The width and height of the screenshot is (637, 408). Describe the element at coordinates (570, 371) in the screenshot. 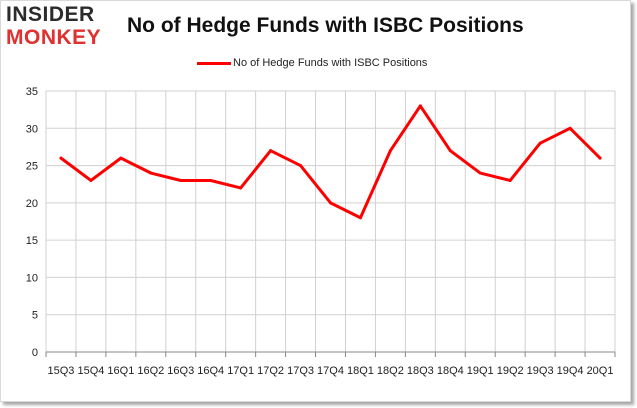

I see `x-tick-label: 19Q4` at that location.